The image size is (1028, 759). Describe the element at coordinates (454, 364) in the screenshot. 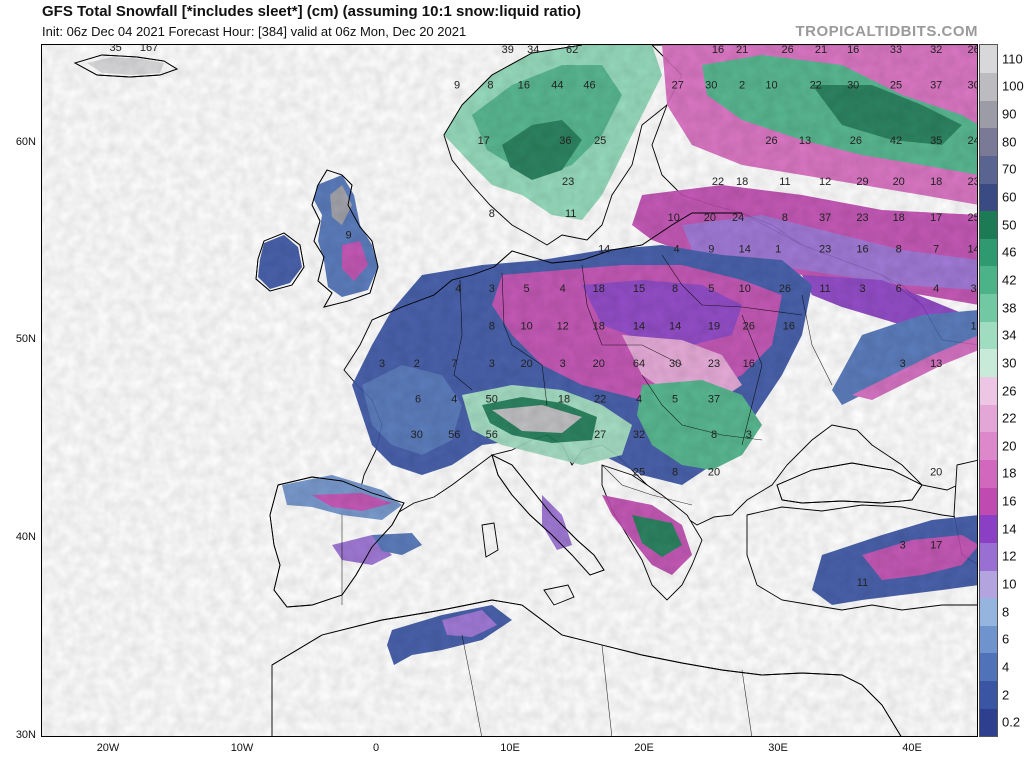

I see `snowfall-value-label: 7` at that location.